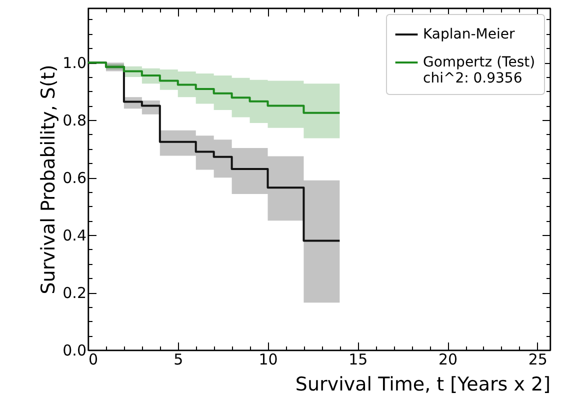 The width and height of the screenshot is (579, 401). I want to click on y-tick-label: 0.2, so click(74, 293).